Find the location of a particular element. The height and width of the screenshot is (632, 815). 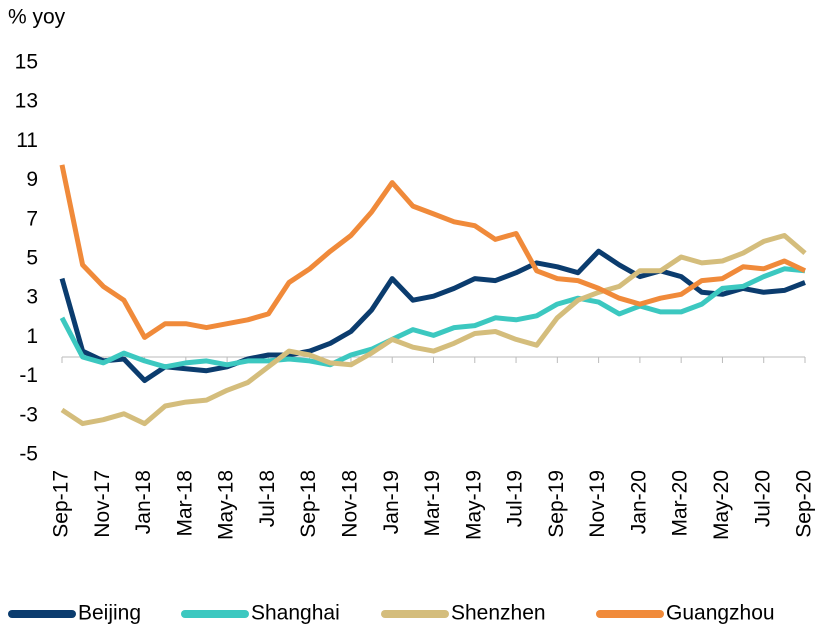

x-tick-label: Jan-18 is located at coordinates (143, 502).